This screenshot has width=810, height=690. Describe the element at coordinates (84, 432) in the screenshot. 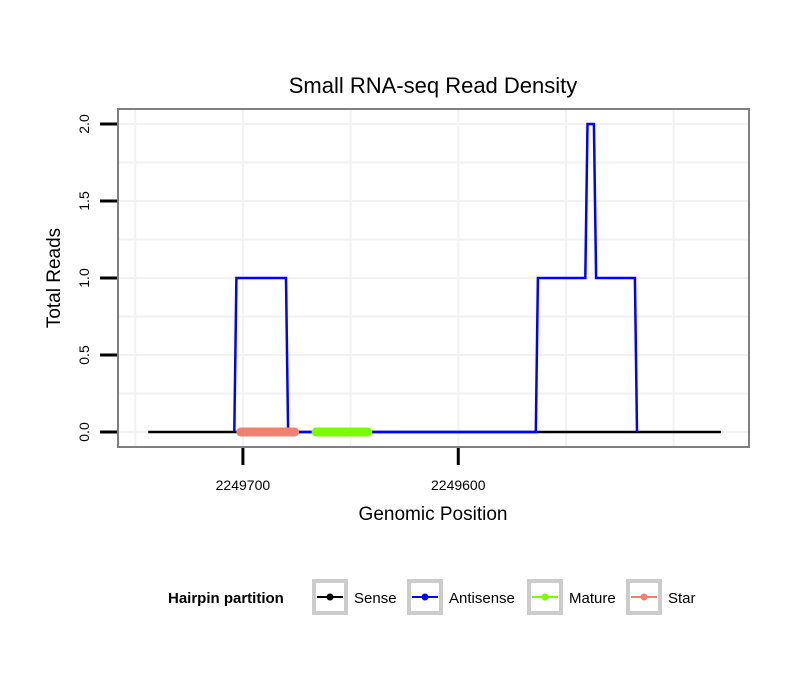

I see `y-tick-label: 0.0` at that location.